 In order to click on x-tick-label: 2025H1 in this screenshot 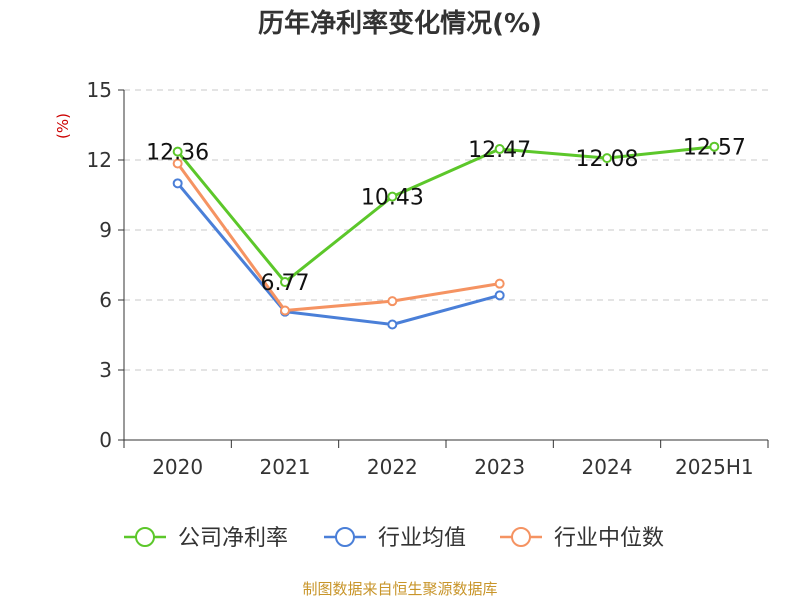, I will do `click(714, 467)`.